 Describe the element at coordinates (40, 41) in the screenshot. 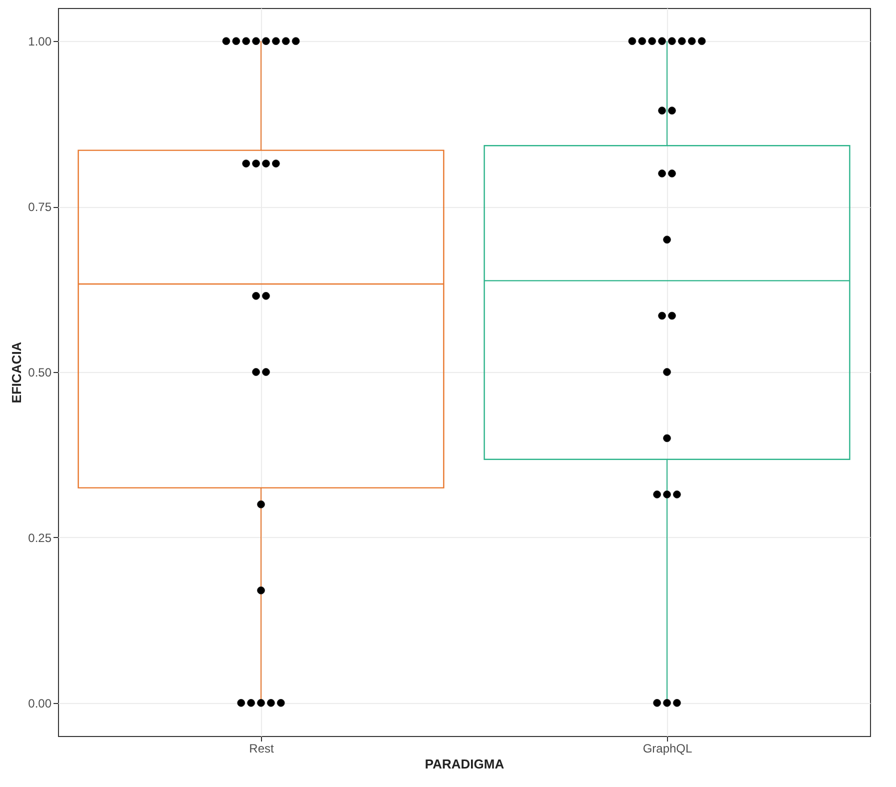

I see `y-tick-label: 1.00` at that location.